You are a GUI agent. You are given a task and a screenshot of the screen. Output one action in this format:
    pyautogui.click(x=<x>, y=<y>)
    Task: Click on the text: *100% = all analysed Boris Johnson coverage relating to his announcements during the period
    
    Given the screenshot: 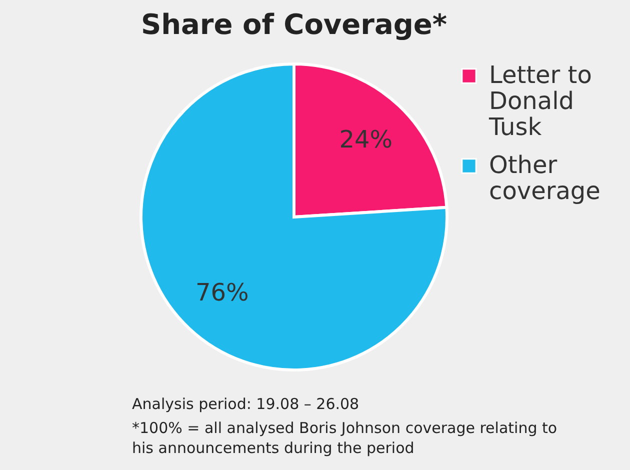 What is the action you would take?
    pyautogui.click(x=345, y=438)
    